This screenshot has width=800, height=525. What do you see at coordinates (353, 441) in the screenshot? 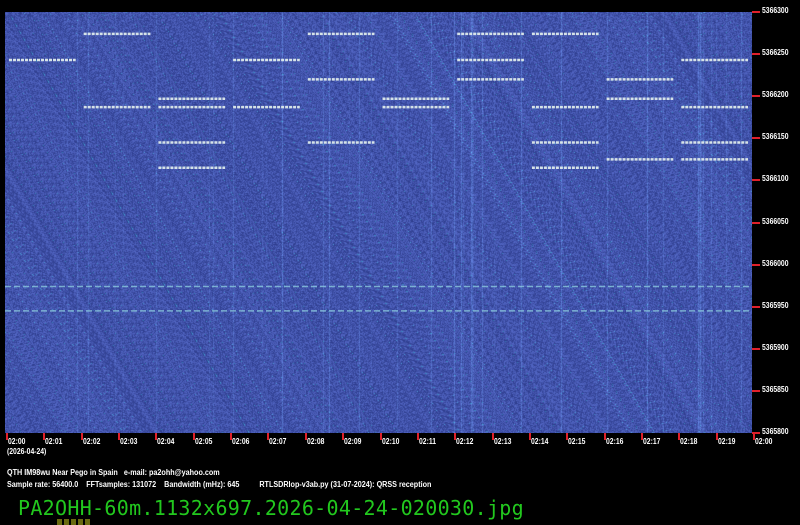
I see `x-tick-label: 02:09` at bounding box center [353, 441].